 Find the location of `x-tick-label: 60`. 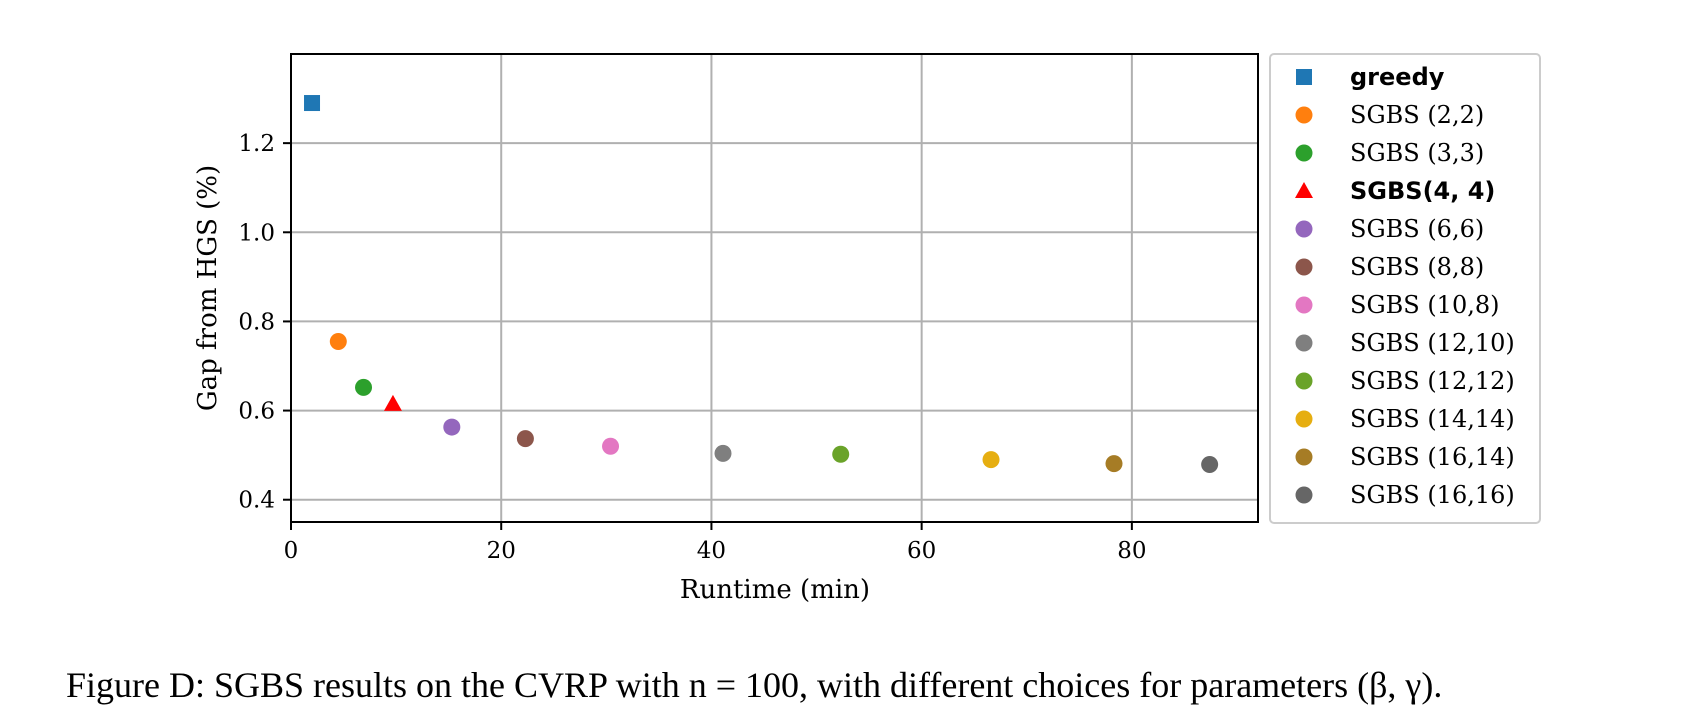

x-tick-label: 60 is located at coordinates (921, 551).